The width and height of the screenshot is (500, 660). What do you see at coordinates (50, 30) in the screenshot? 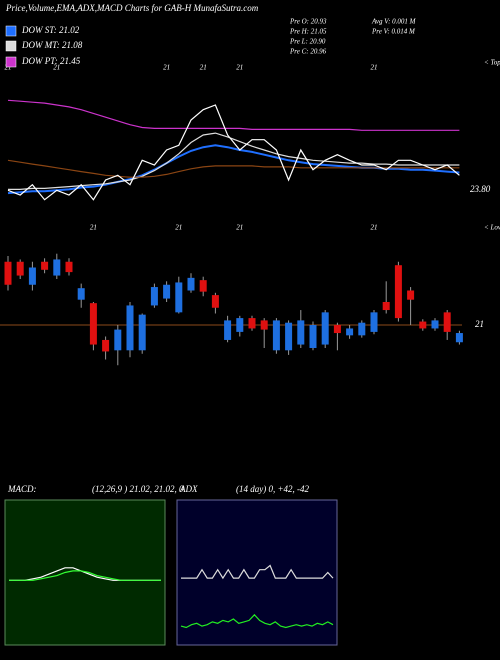
I see `legend-label: DOW ST: 21.02` at bounding box center [50, 30].